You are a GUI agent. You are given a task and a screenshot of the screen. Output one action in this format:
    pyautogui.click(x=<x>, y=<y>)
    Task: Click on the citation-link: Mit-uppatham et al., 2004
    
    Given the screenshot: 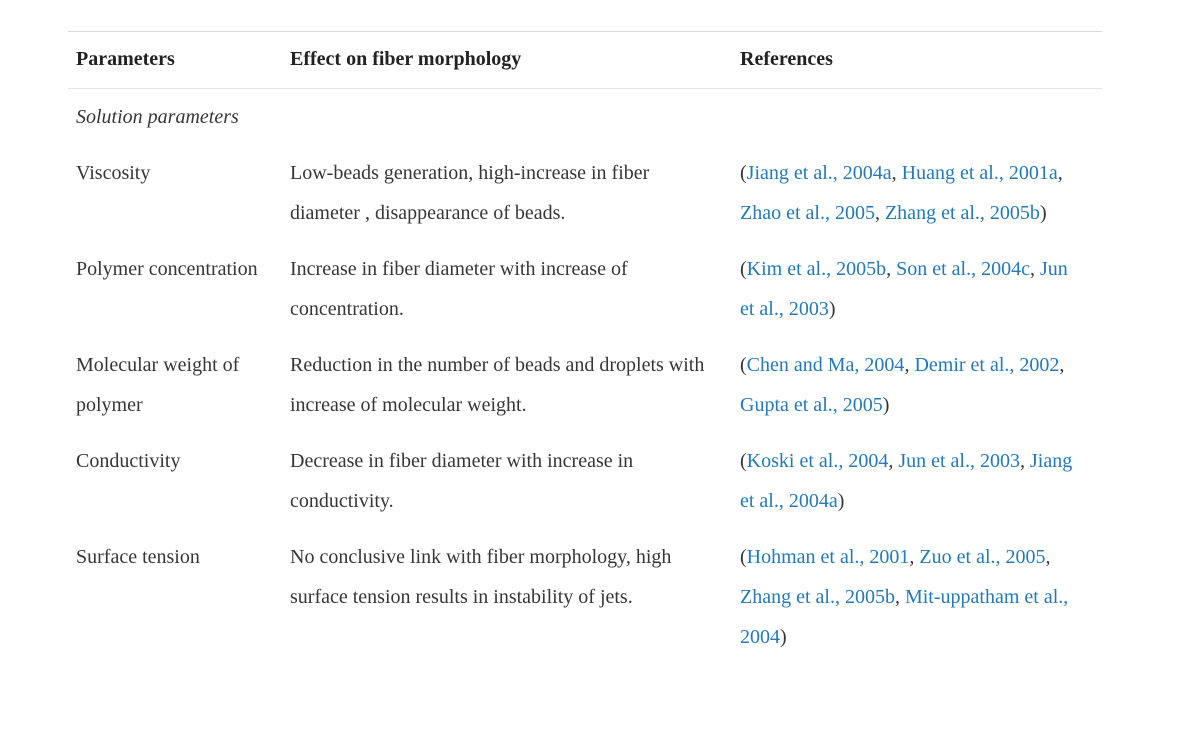 What is the action you would take?
    pyautogui.click(x=904, y=617)
    